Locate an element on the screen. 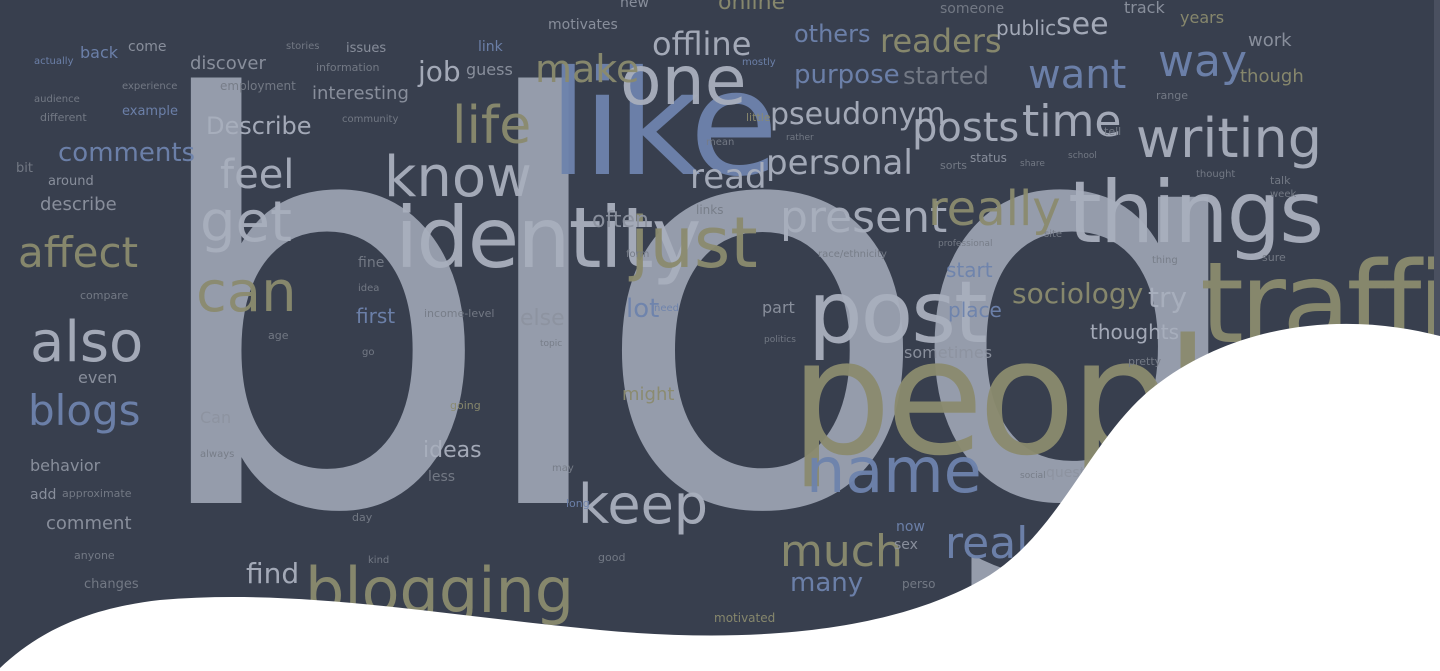 This screenshot has height=671, width=1440. word-back: back is located at coordinates (99, 52).